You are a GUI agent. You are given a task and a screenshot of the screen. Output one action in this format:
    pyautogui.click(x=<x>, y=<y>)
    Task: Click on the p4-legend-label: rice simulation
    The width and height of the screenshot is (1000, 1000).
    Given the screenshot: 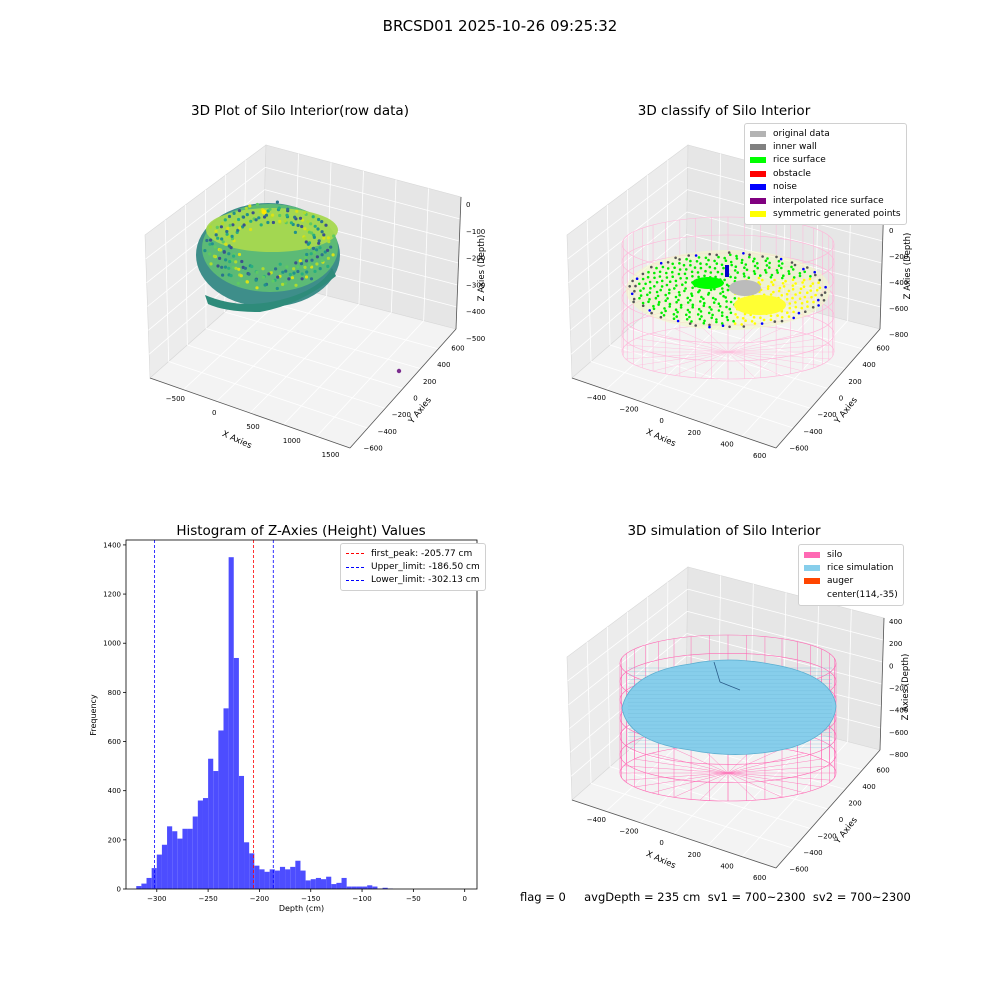 What is the action you would take?
    pyautogui.click(x=860, y=568)
    